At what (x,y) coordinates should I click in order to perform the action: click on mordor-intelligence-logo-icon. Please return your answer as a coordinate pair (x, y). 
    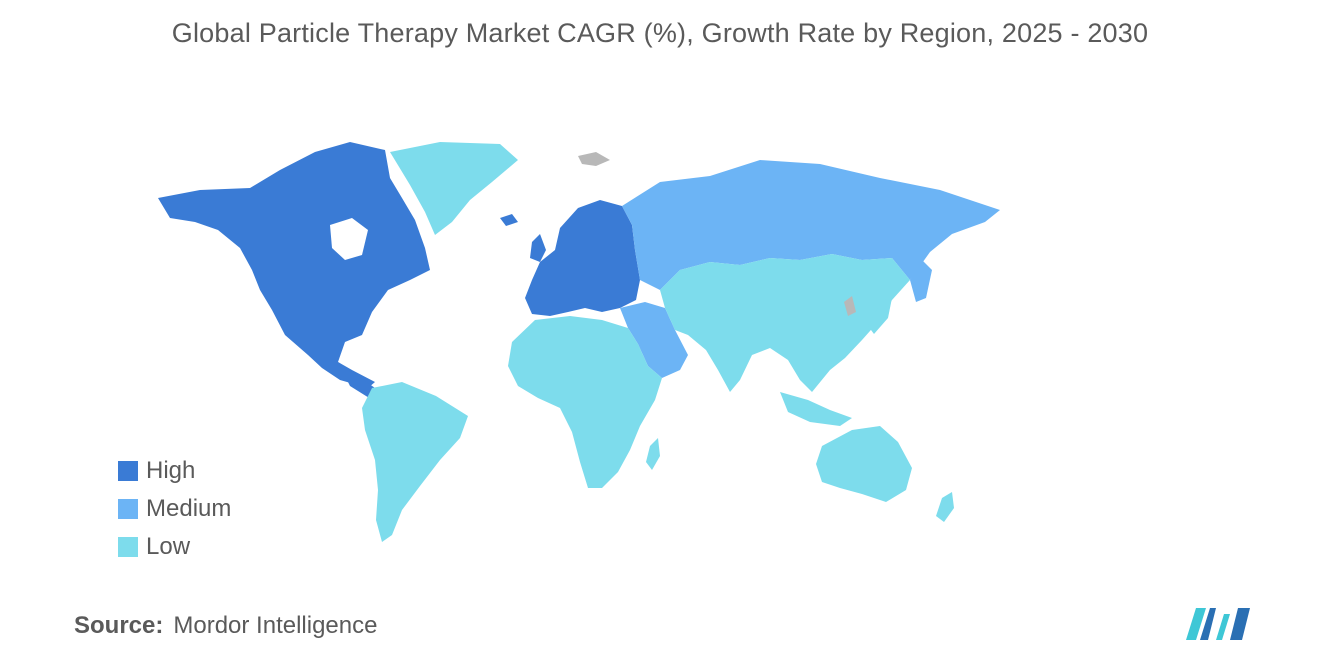
    Looking at the image, I should click on (1218, 622).